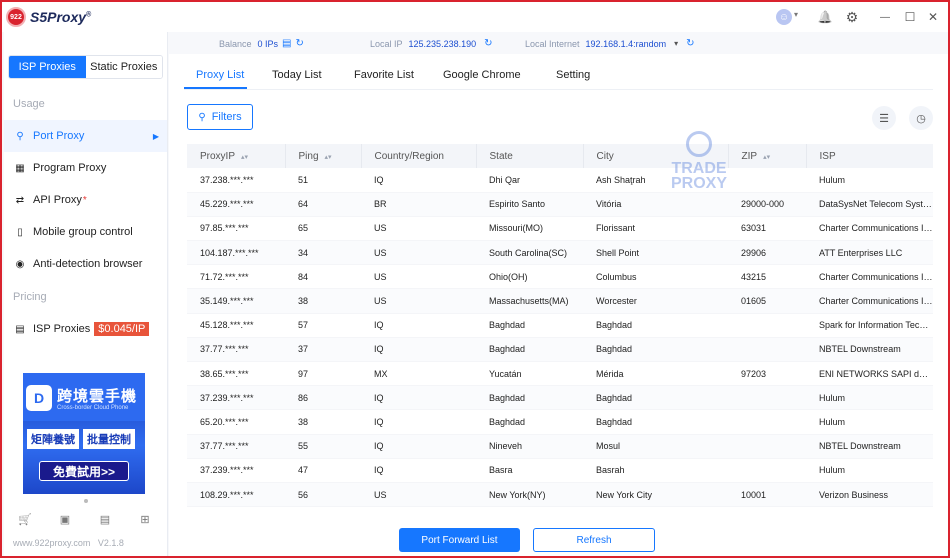 The height and width of the screenshot is (558, 950). I want to click on column-header-country: Country/Region, so click(419, 156).